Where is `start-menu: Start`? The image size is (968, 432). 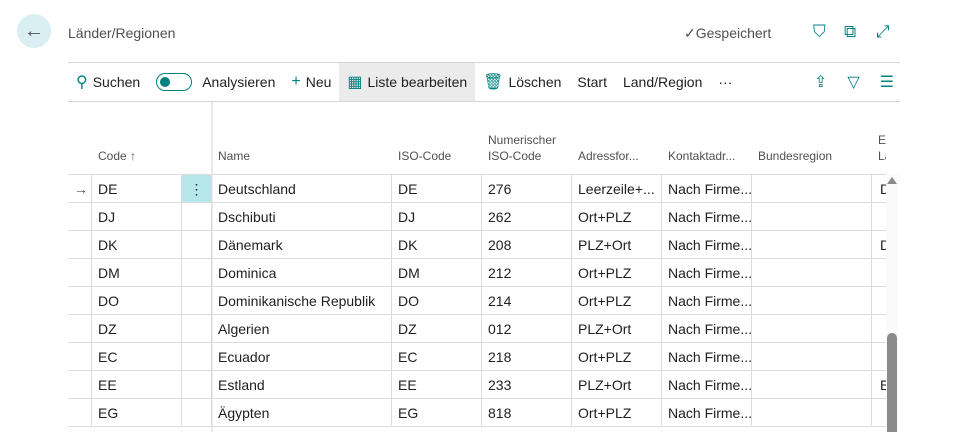
start-menu: Start is located at coordinates (592, 82).